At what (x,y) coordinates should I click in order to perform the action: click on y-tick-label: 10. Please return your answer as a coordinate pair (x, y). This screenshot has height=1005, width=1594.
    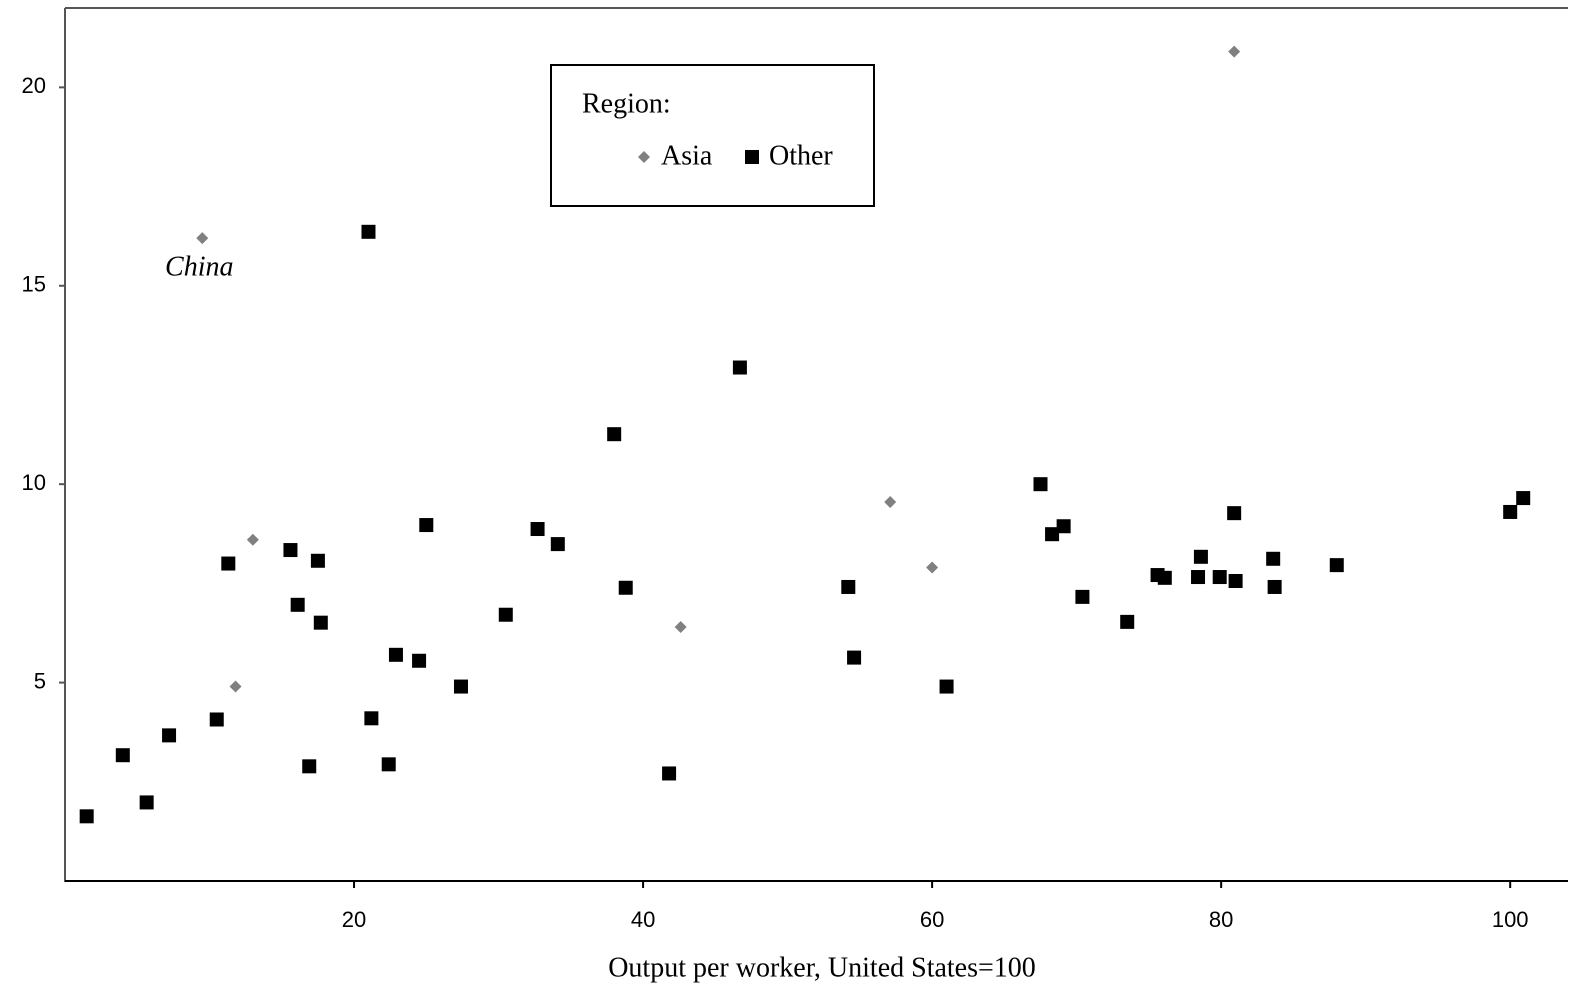
    Looking at the image, I should click on (34, 482).